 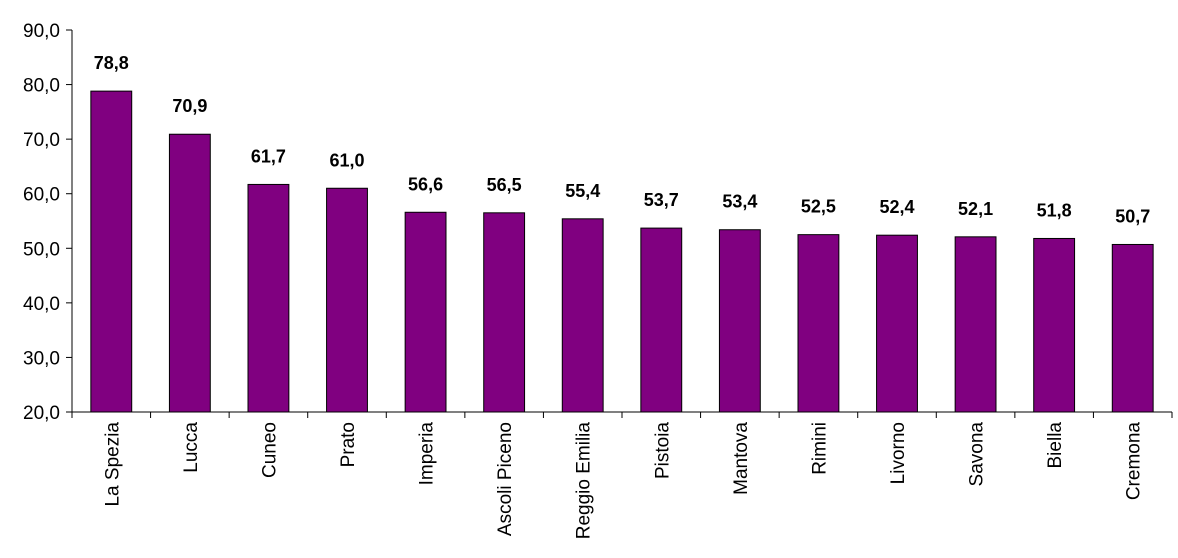 What do you see at coordinates (48, 222) in the screenshot?
I see `y-axis: 20,0 30,0 40,0 50,0 60,0 70,0 80,0 90,0` at bounding box center [48, 222].